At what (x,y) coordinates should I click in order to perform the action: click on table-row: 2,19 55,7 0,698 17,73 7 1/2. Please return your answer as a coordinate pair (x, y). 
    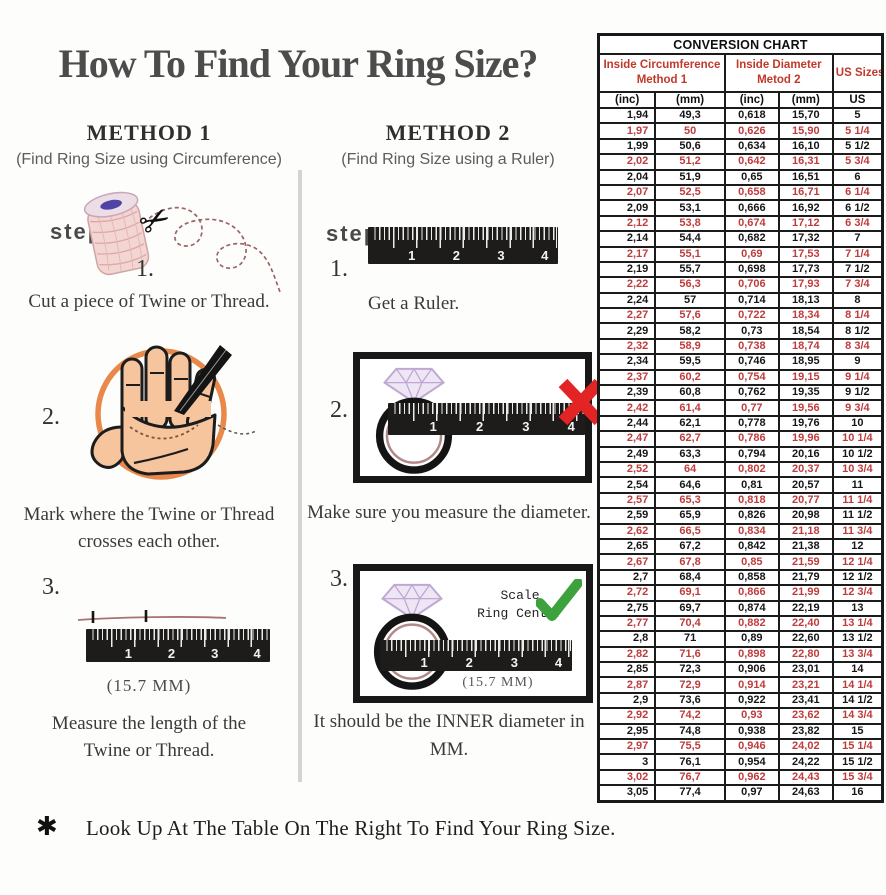
    Looking at the image, I should click on (740, 269).